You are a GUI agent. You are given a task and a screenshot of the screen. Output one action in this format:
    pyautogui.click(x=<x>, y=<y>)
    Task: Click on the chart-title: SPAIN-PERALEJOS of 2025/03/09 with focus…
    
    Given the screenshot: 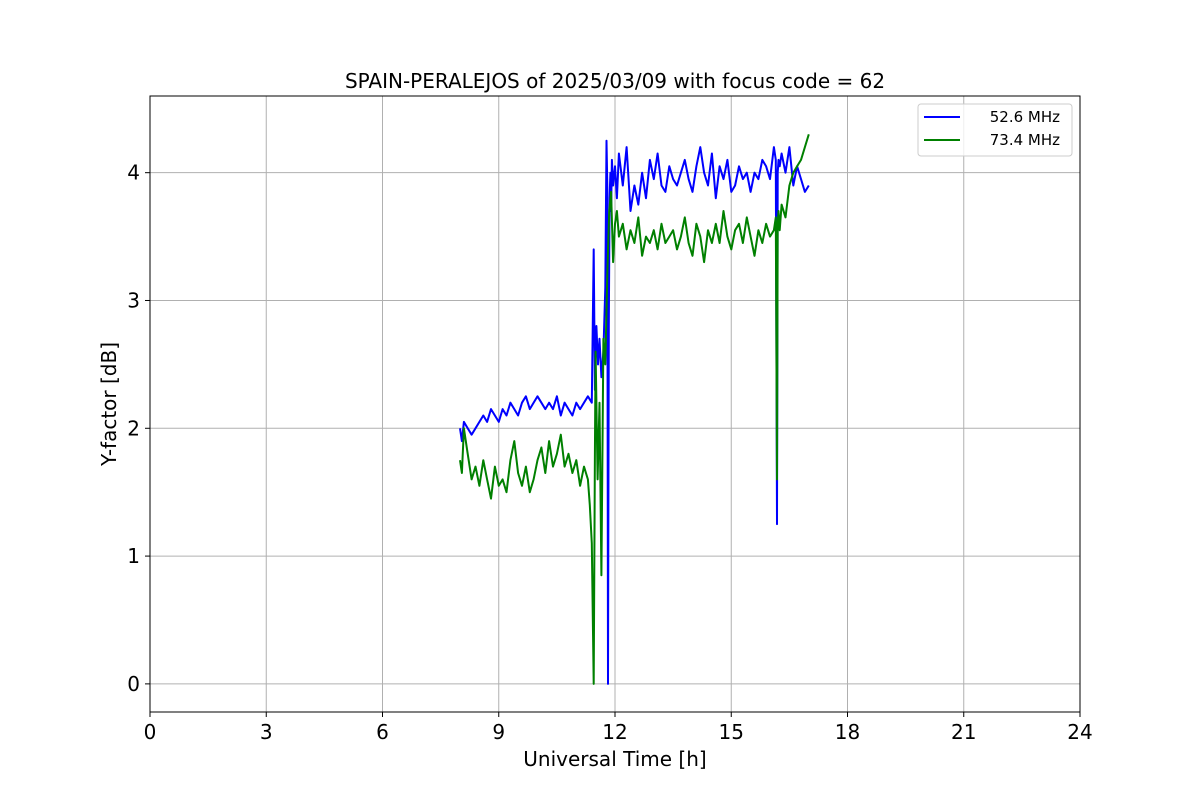 What is the action you would take?
    pyautogui.click(x=615, y=81)
    